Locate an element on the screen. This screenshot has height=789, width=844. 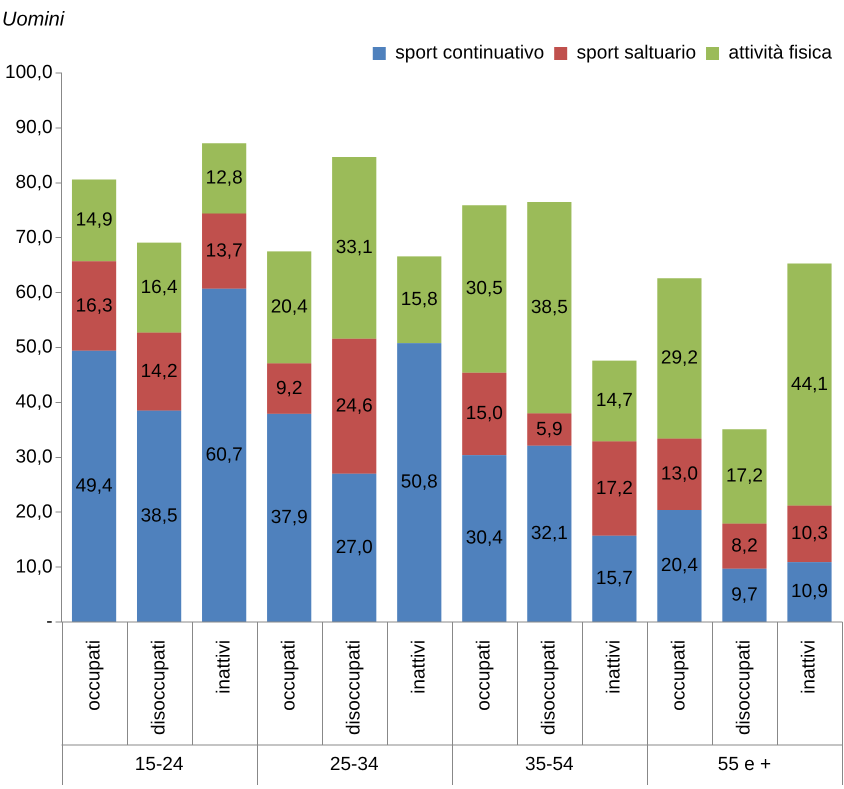
text: 15-24 is located at coordinates (159, 765).